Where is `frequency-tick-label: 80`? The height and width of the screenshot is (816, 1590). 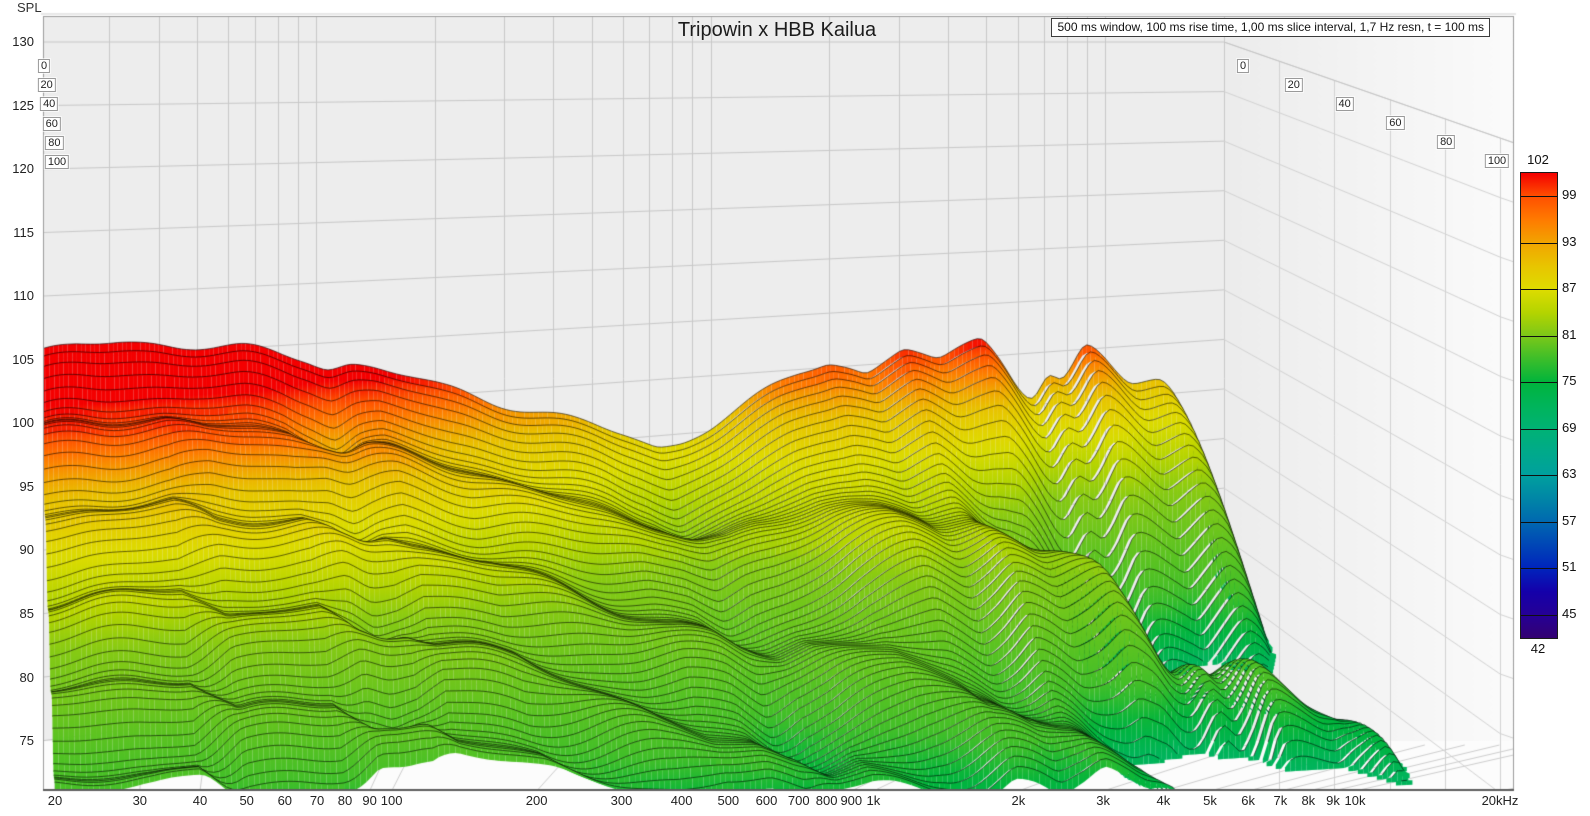
frequency-tick-label: 80 is located at coordinates (345, 800).